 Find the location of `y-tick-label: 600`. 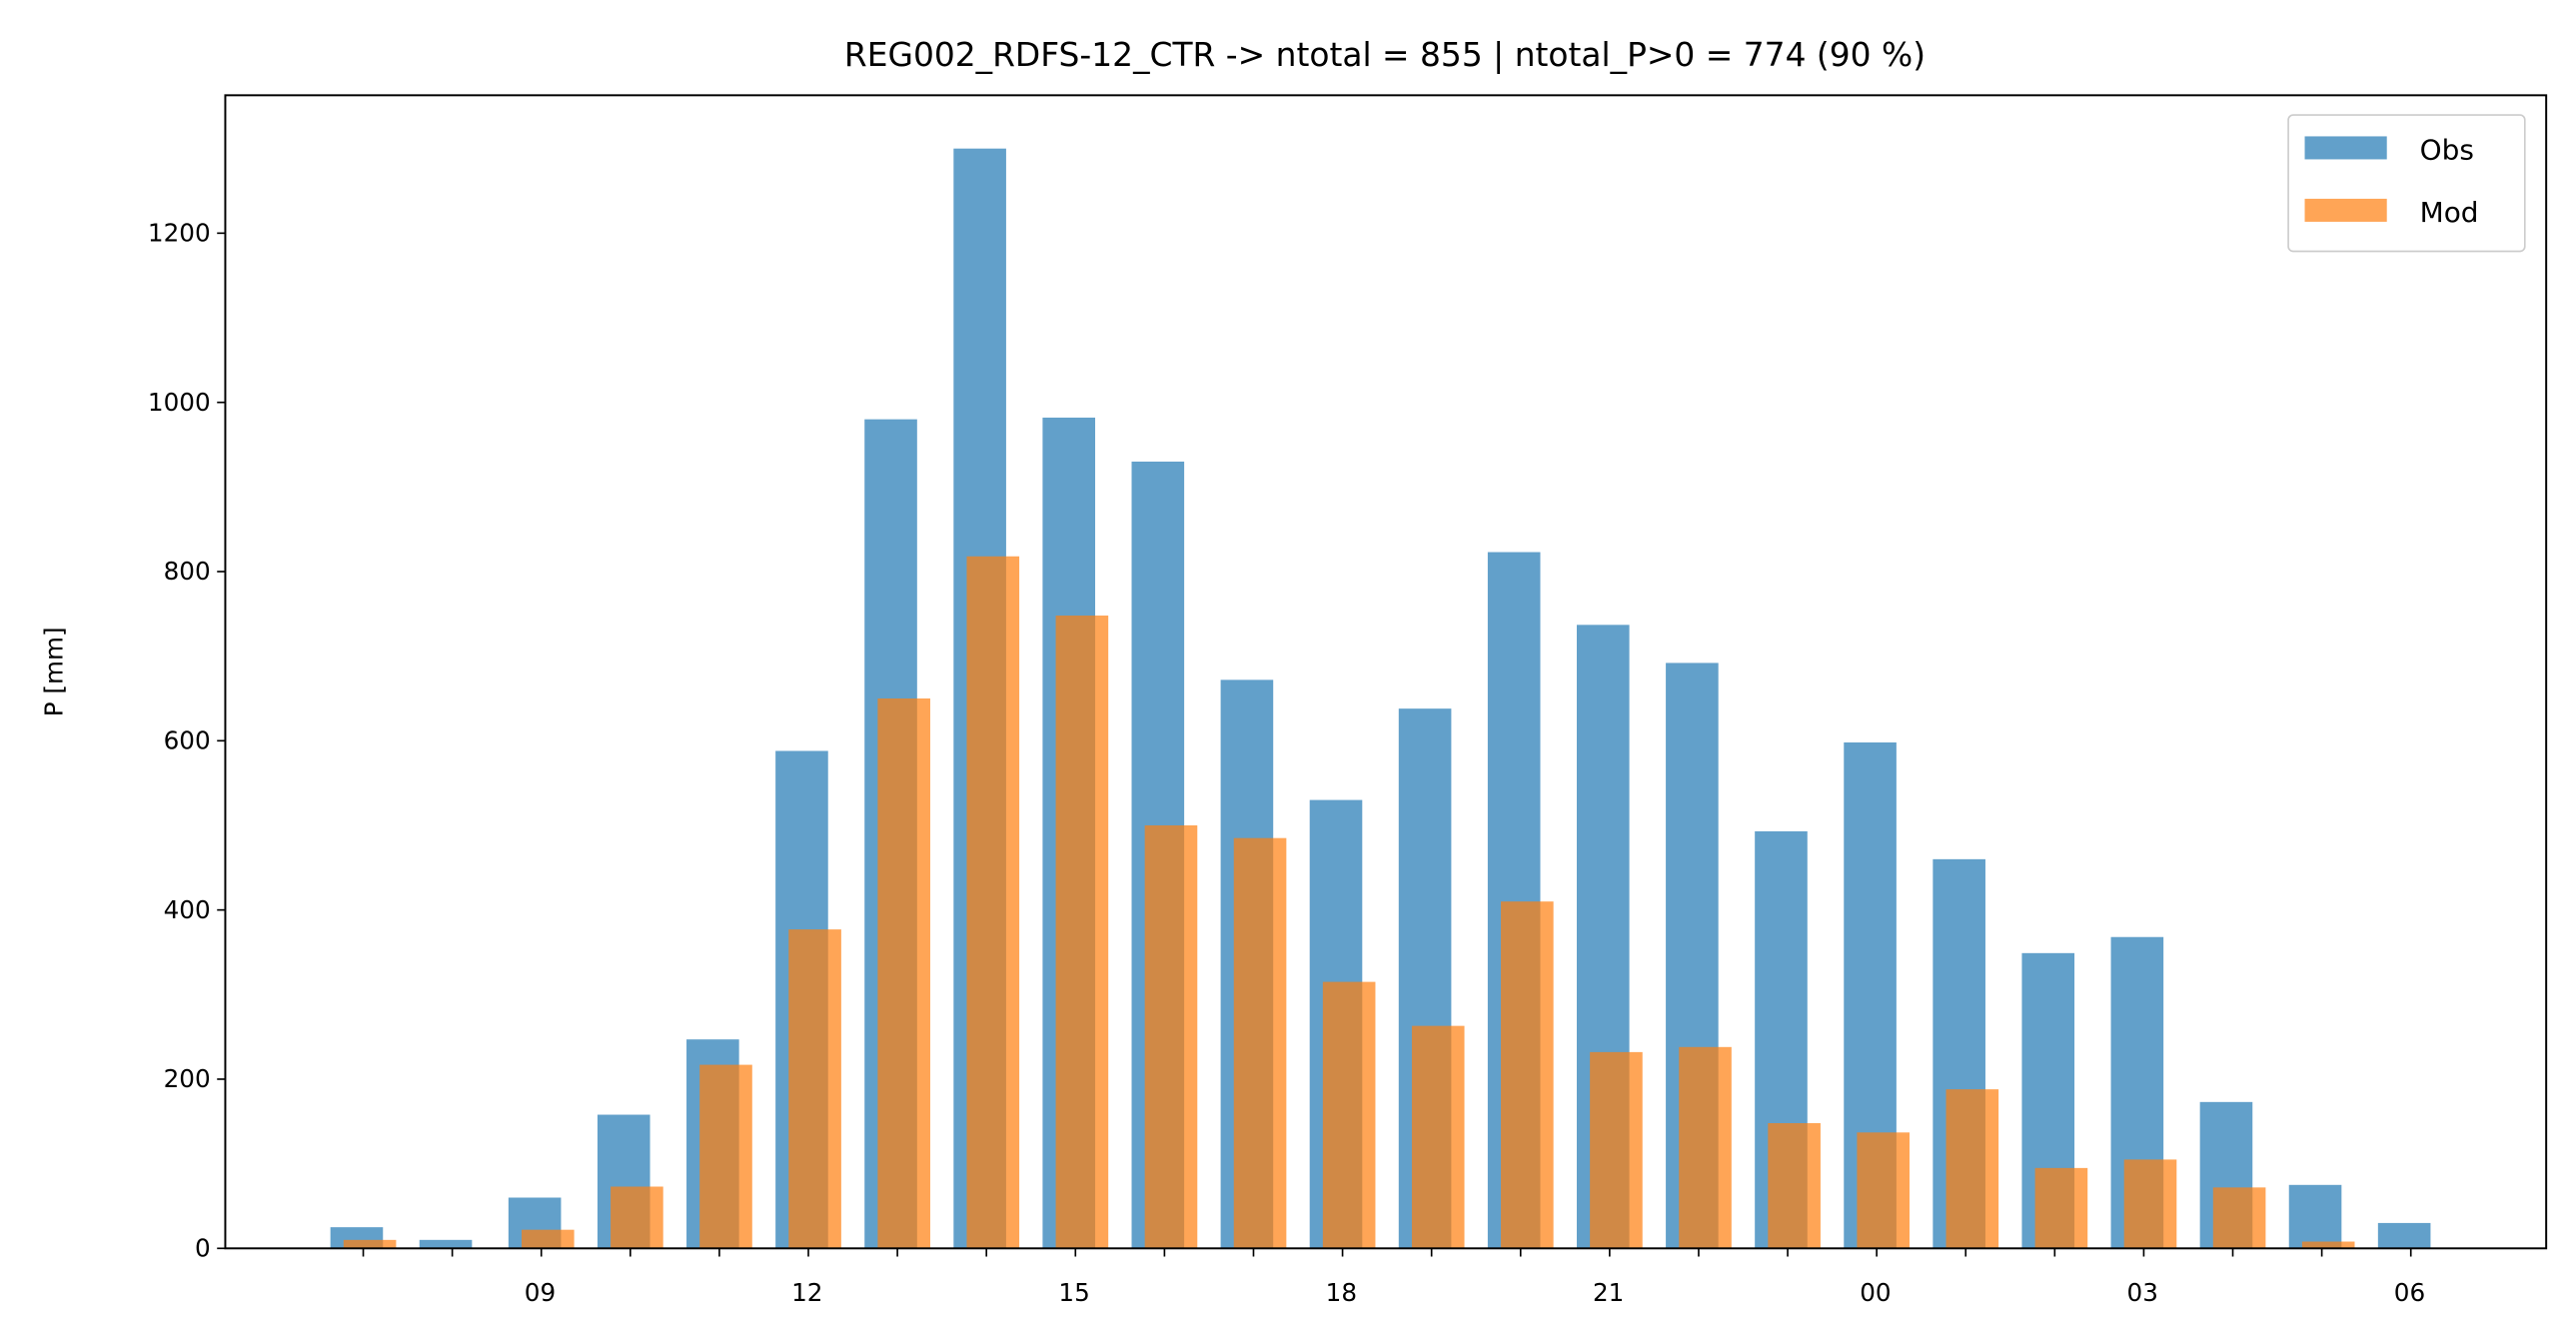

y-tick-label: 600 is located at coordinates (187, 740).